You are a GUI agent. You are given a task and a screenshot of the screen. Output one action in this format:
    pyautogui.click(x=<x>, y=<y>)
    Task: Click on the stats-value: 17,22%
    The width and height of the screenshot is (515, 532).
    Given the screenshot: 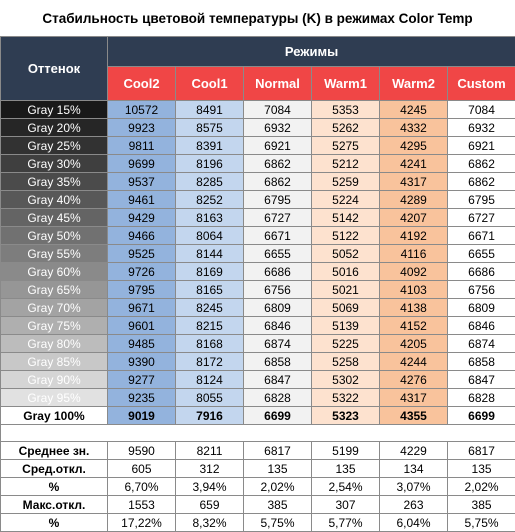 What is the action you would take?
    pyautogui.click(x=142, y=523)
    